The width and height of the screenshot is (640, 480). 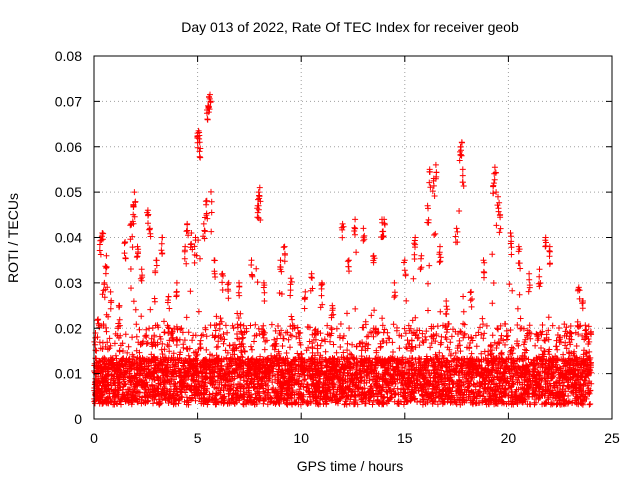 What do you see at coordinates (68, 56) in the screenshot?
I see `y-tick-label: 0.08` at bounding box center [68, 56].